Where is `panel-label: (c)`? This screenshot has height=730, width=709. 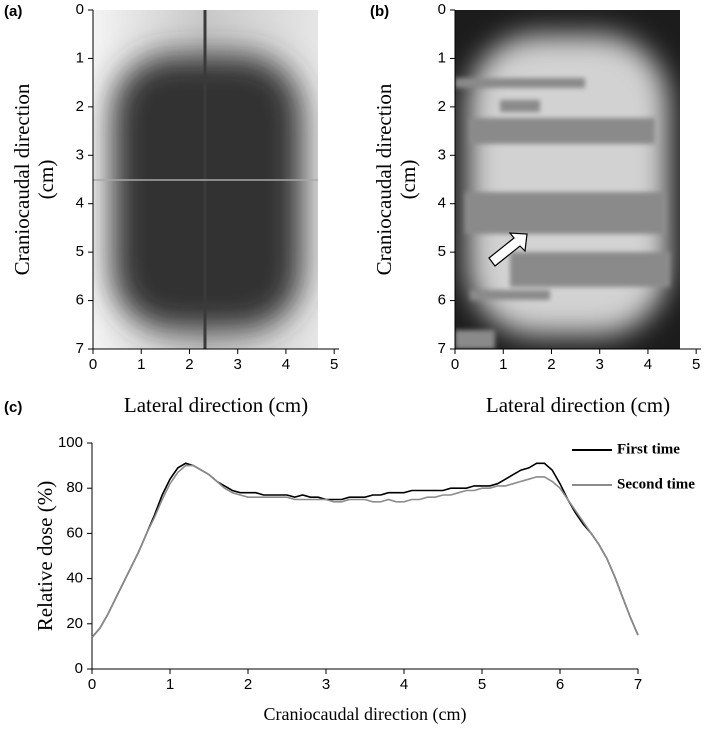
panel-label: (c) is located at coordinates (13, 407).